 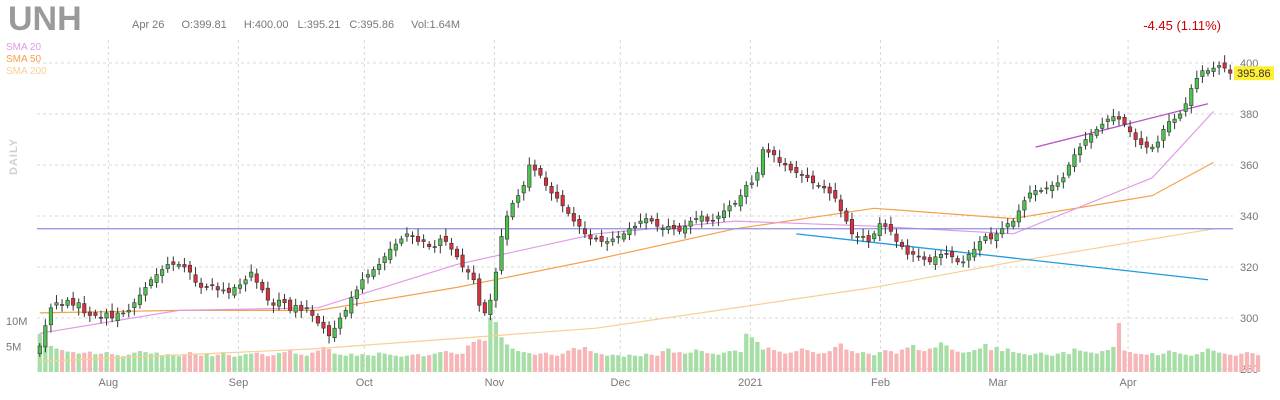 What do you see at coordinates (1249, 217) in the screenshot?
I see `y-tick-label: 340` at bounding box center [1249, 217].